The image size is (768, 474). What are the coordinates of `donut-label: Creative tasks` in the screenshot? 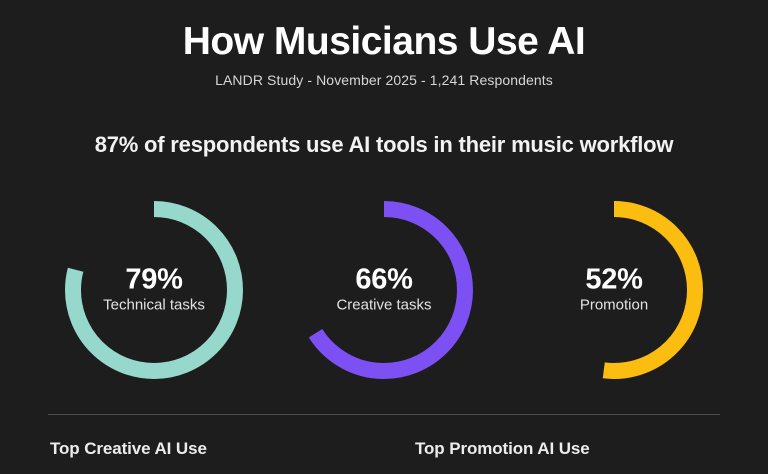 It's located at (384, 305).